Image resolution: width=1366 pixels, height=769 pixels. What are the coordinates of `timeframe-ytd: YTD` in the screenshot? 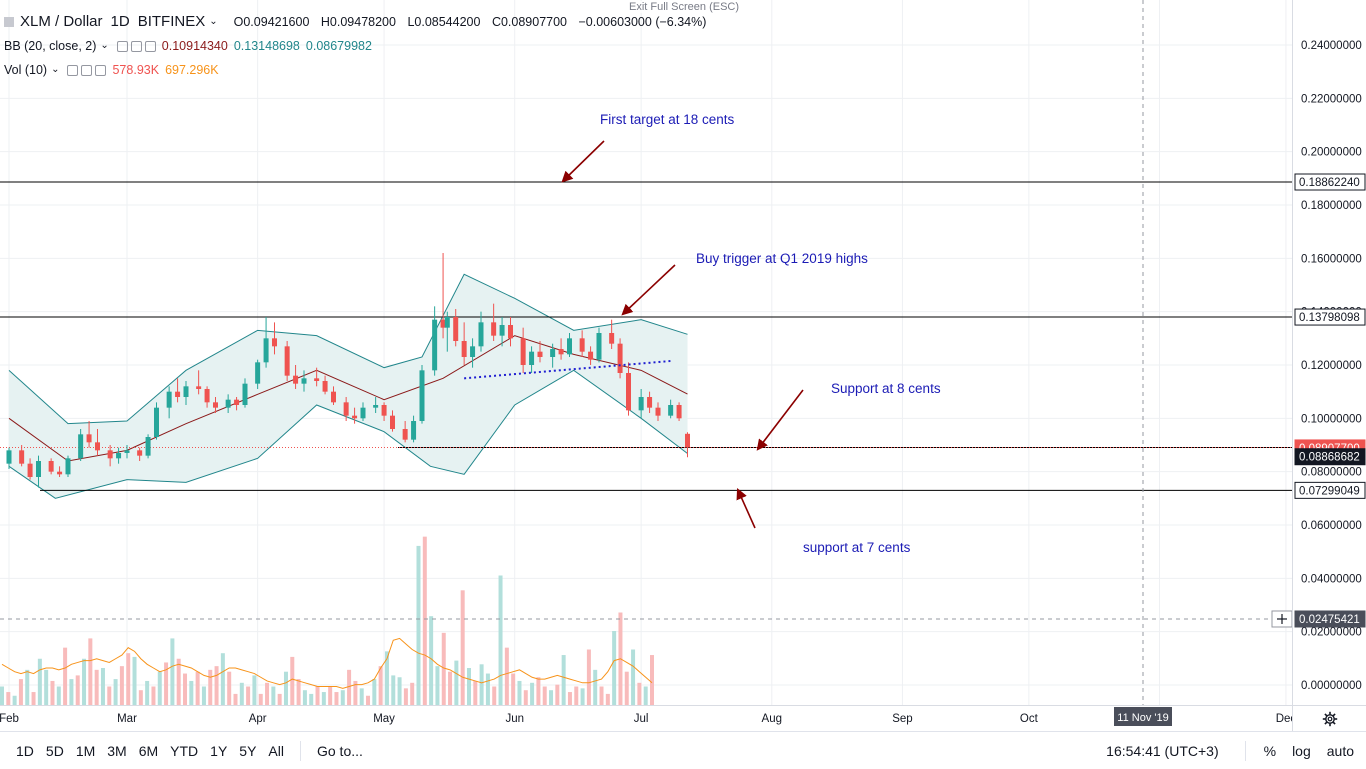 It's located at (184, 750).